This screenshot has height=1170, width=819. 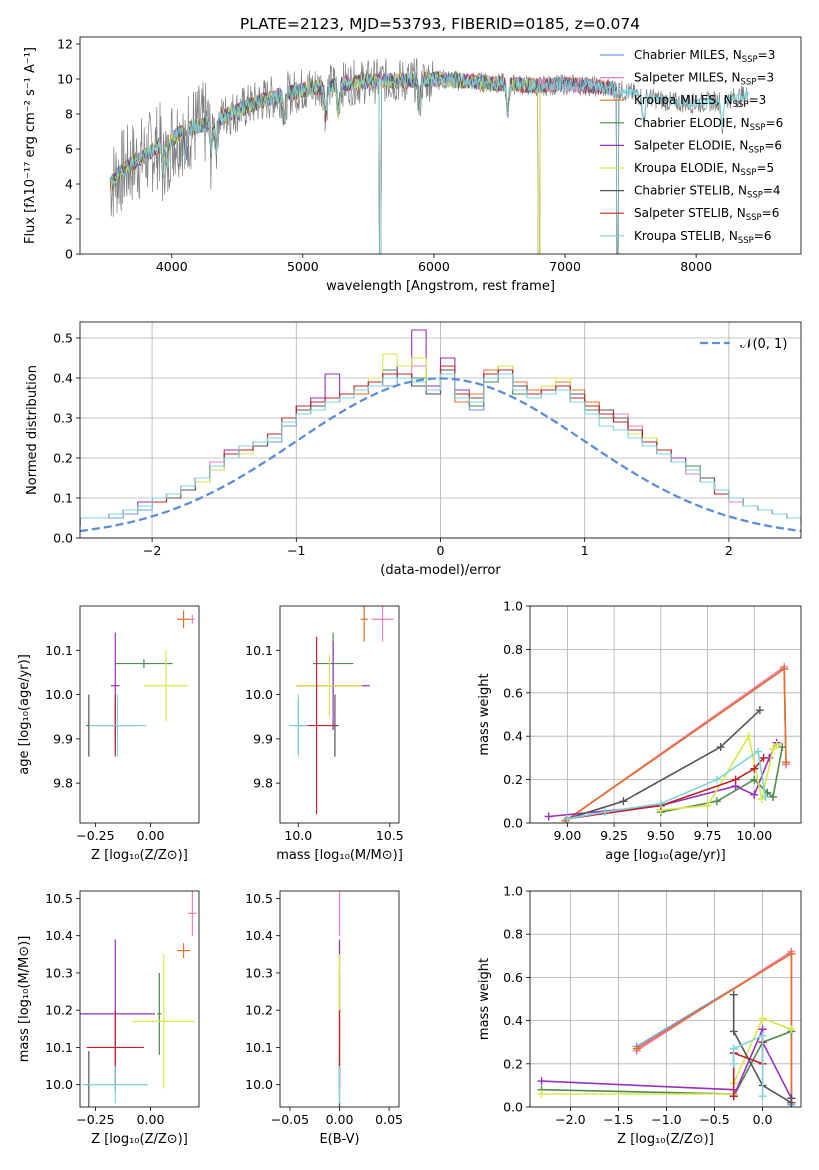 I want to click on legend-entry: Salpeter ELODIE, NSSP=6, so click(x=708, y=146).